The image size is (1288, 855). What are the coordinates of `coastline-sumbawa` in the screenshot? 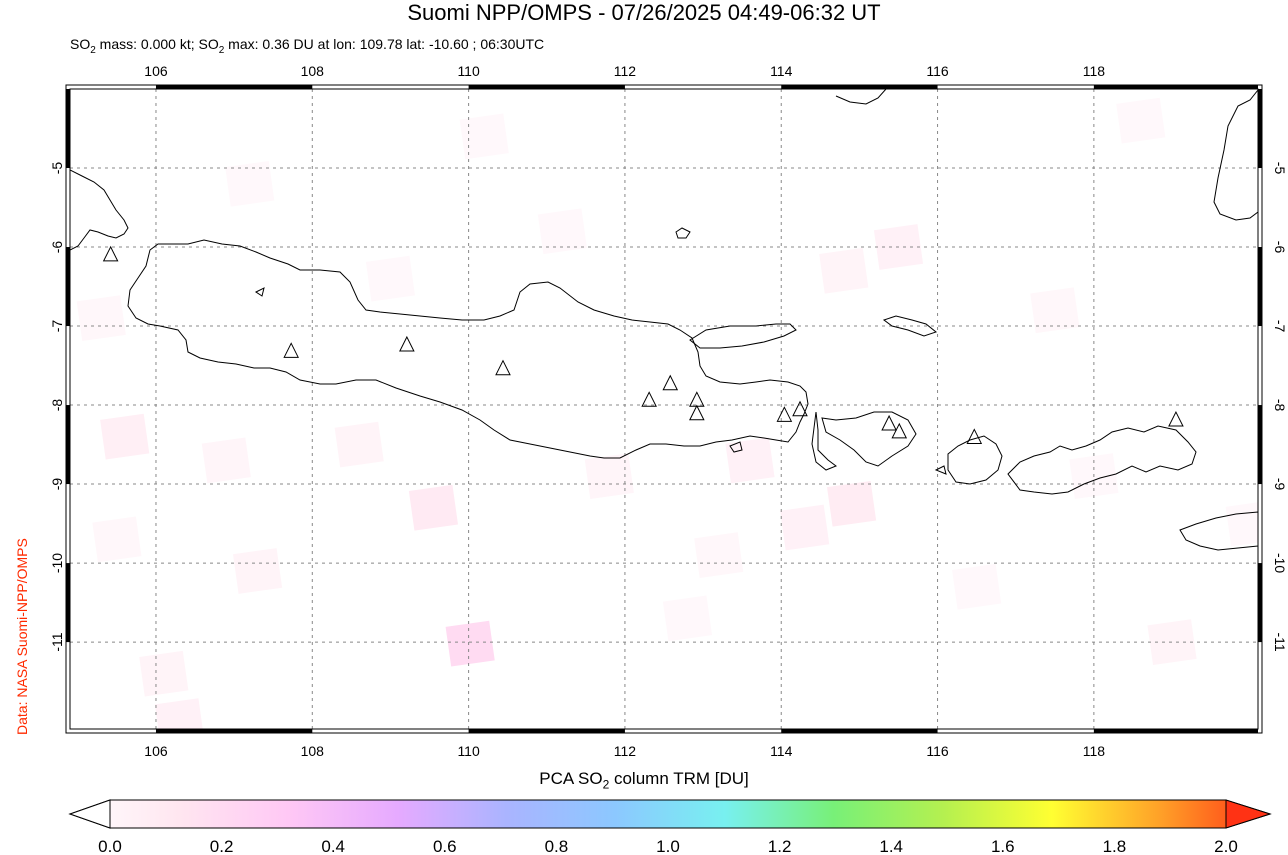 It's located at (1102, 460).